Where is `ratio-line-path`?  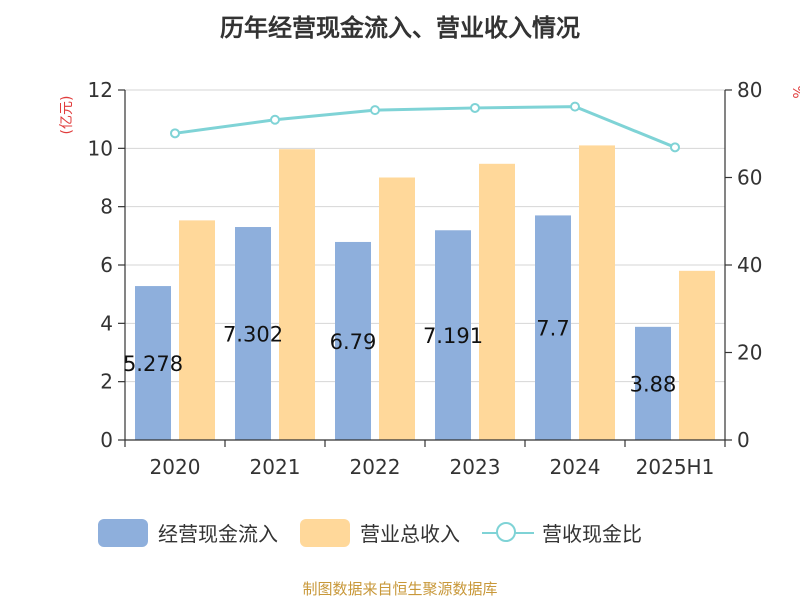 ratio-line-path is located at coordinates (425, 127).